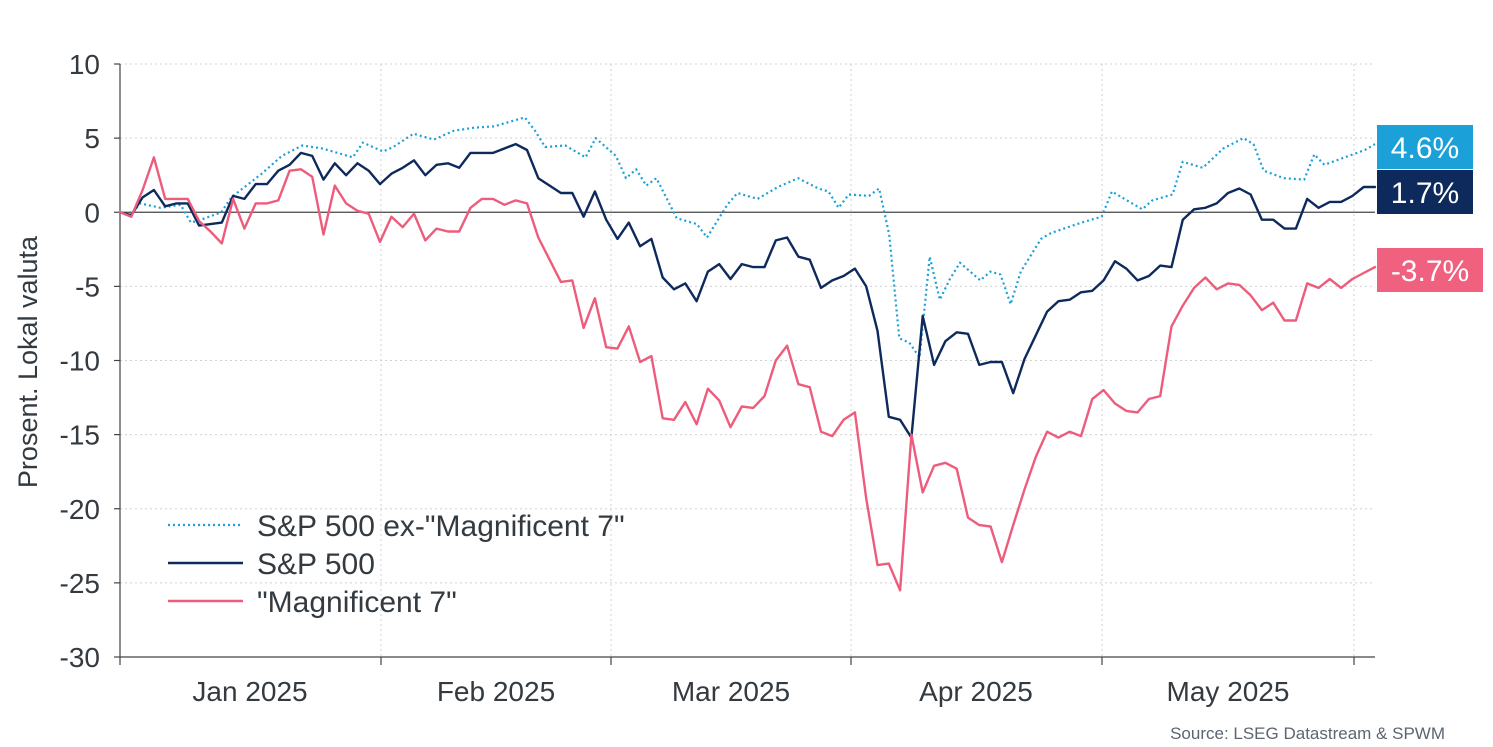 The image size is (1493, 747). What do you see at coordinates (87, 286) in the screenshot?
I see `y-tick-label: -5` at bounding box center [87, 286].